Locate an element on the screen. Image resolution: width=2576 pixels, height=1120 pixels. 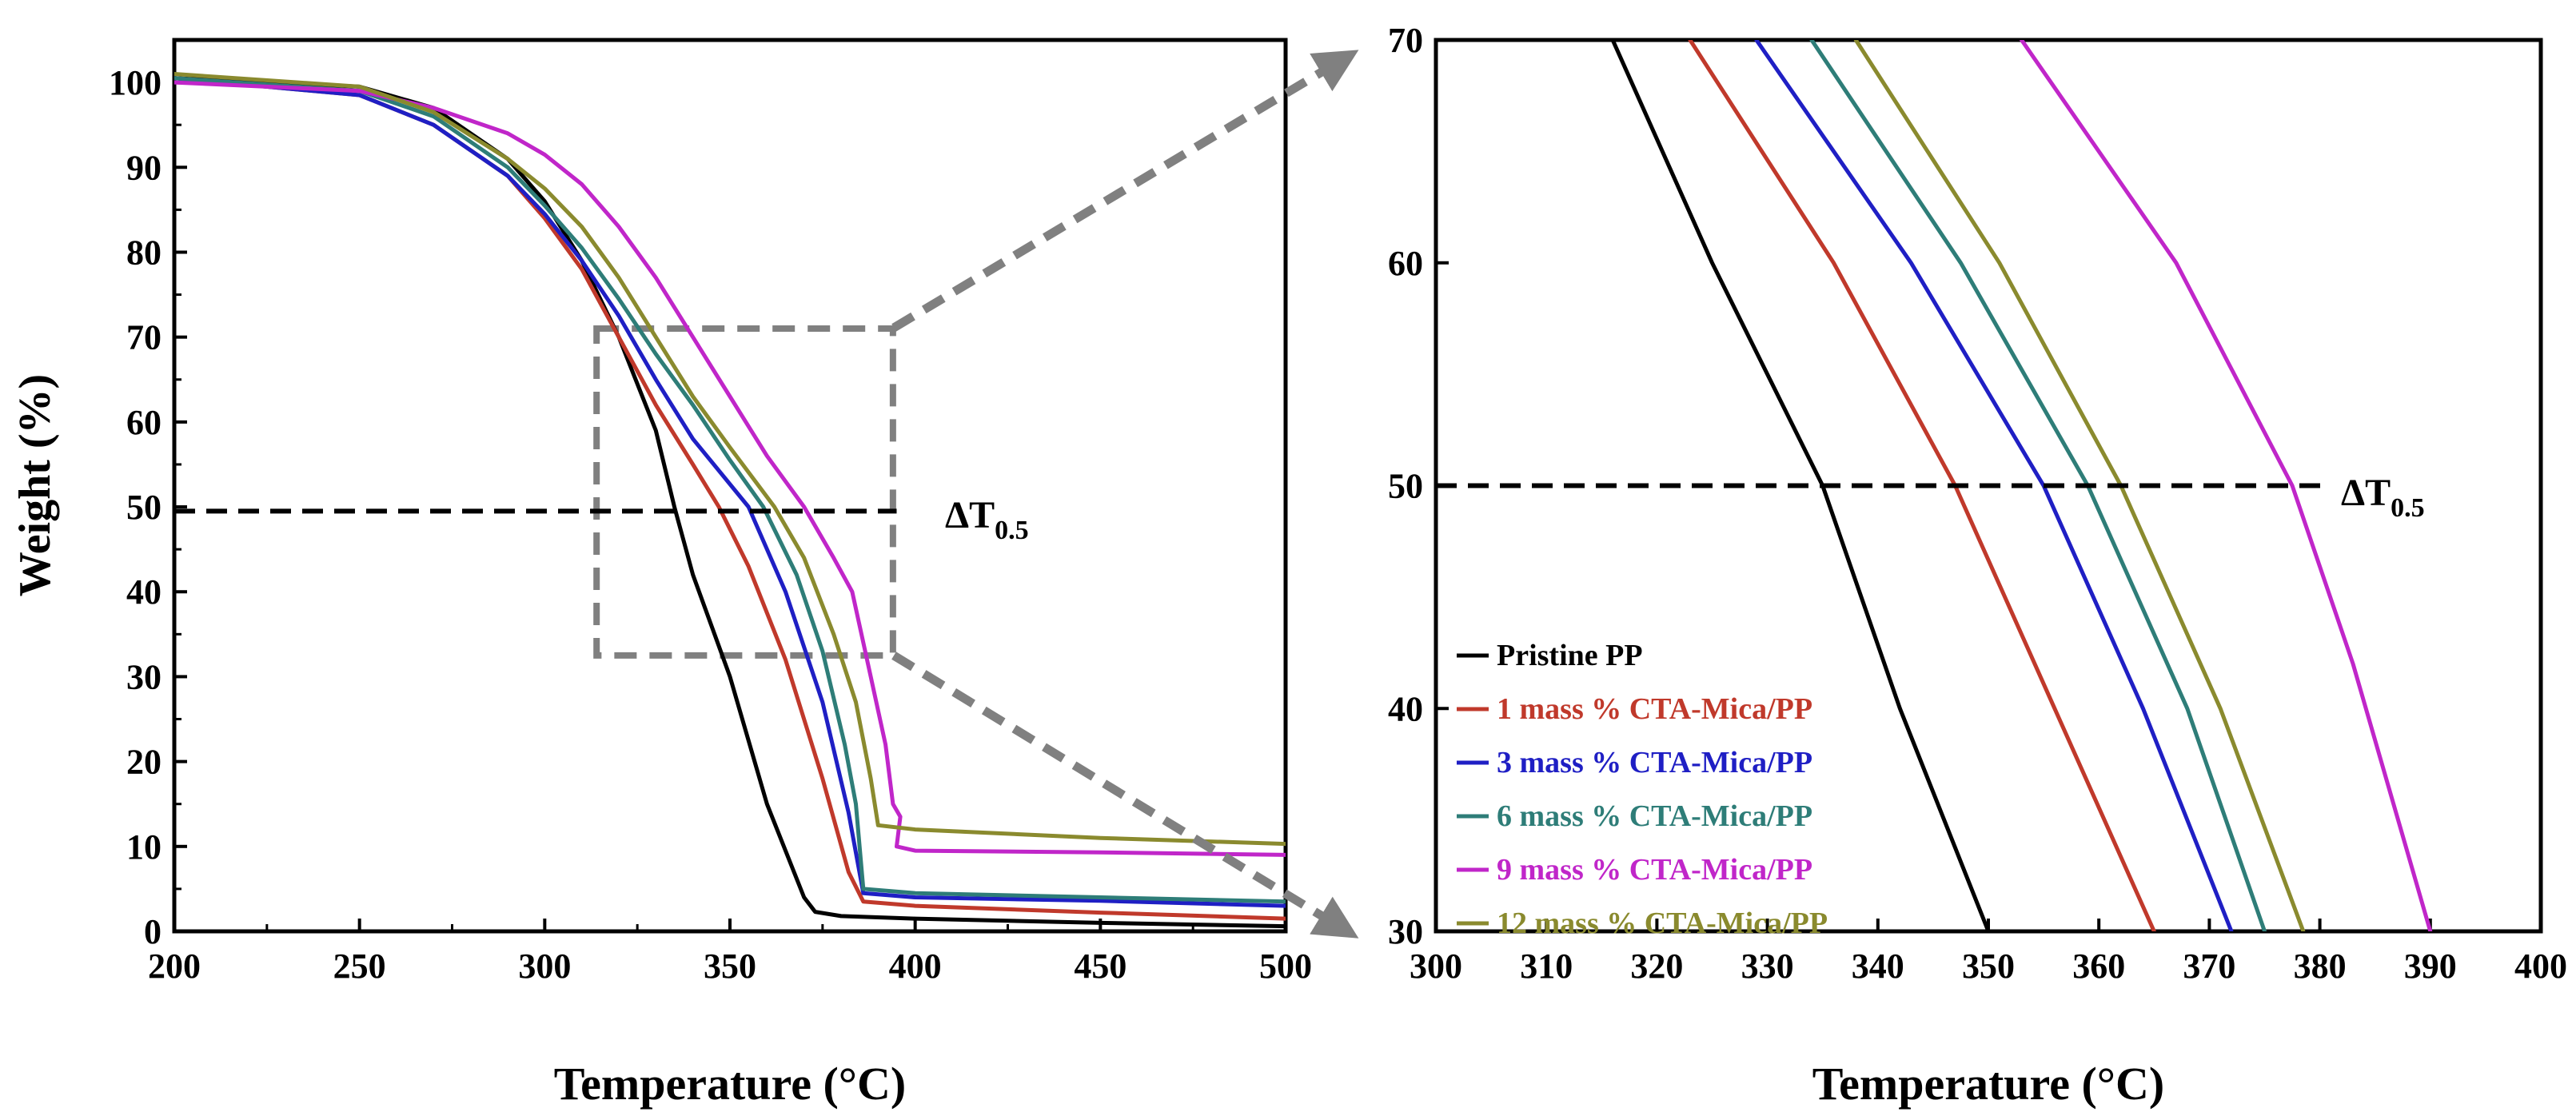
main-y-tick-label: 30 is located at coordinates (143, 676).